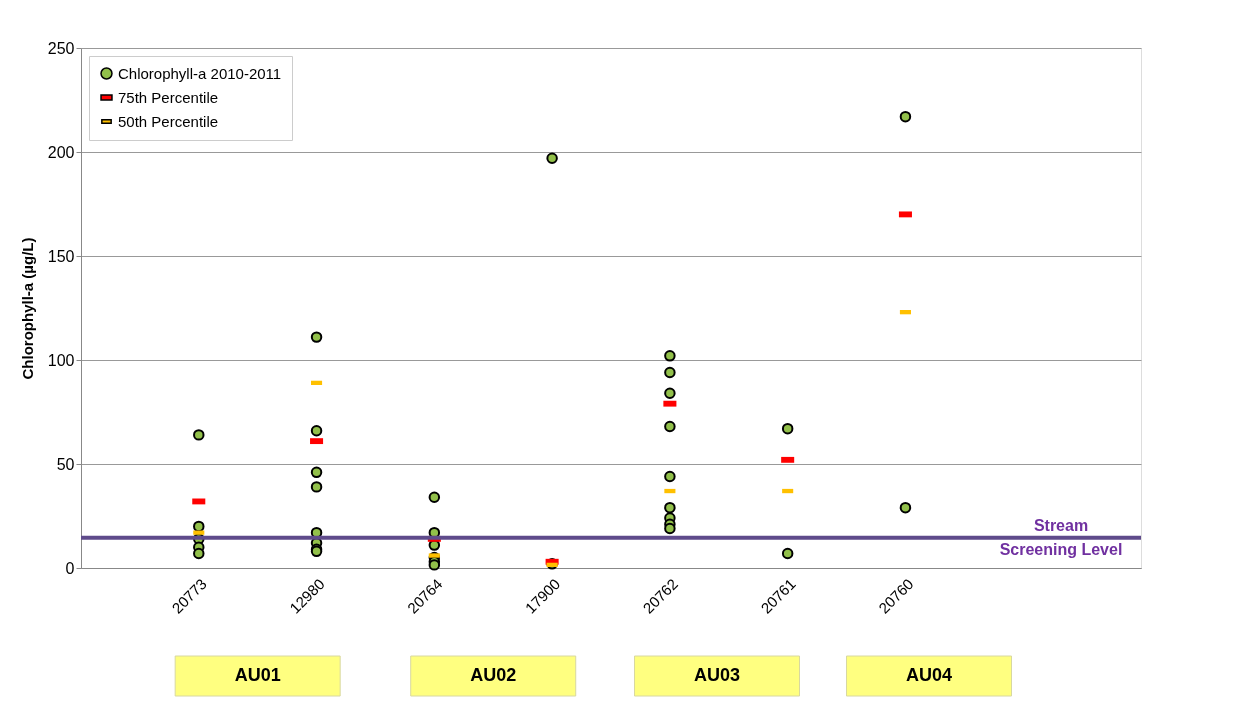 Image resolution: width=1233 pixels, height=713 pixels. What do you see at coordinates (168, 97) in the screenshot?
I see `legend-label: 75th Percentile` at bounding box center [168, 97].